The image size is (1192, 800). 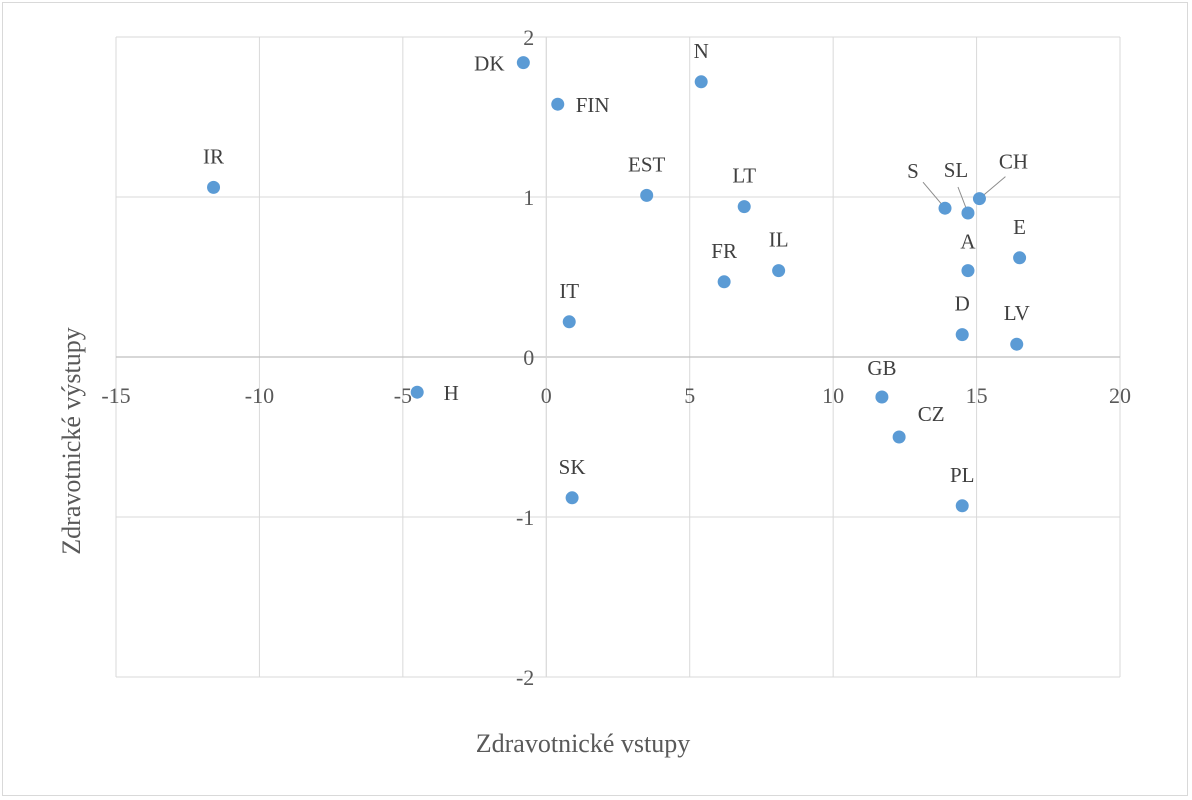 What do you see at coordinates (956, 170) in the screenshot?
I see `data-label: SL` at bounding box center [956, 170].